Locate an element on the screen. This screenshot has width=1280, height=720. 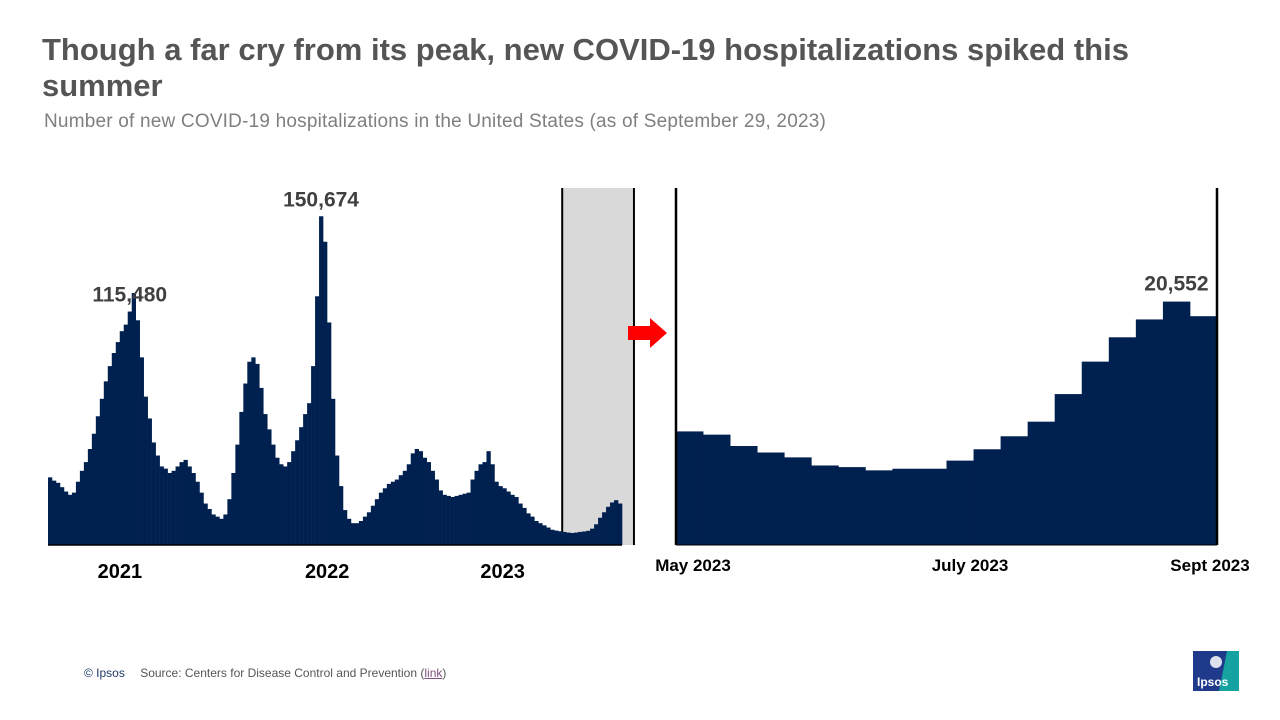
year-label: 2023 is located at coordinates (502, 572).